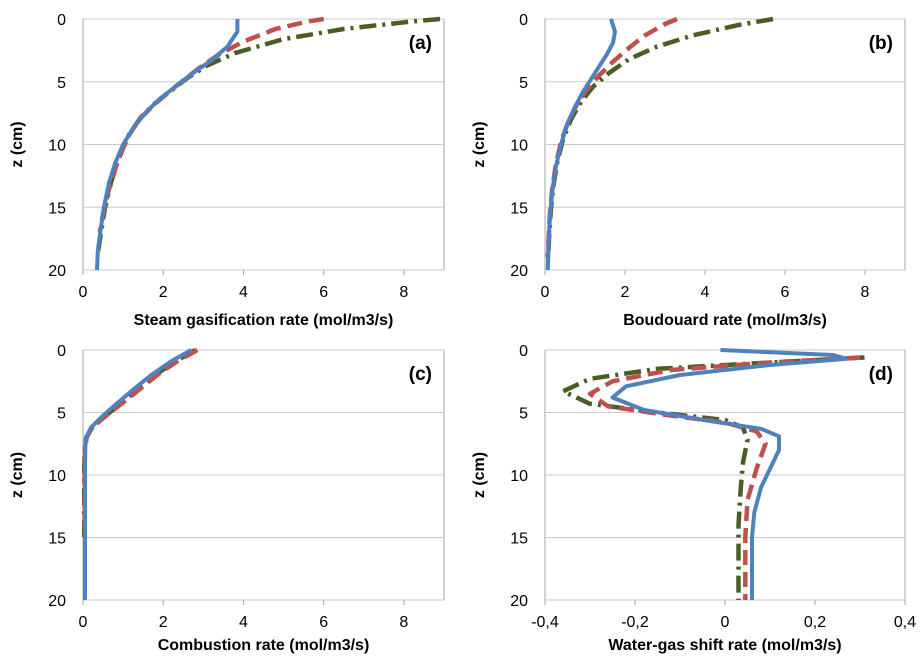  I want to click on panel-label: (d), so click(881, 374).